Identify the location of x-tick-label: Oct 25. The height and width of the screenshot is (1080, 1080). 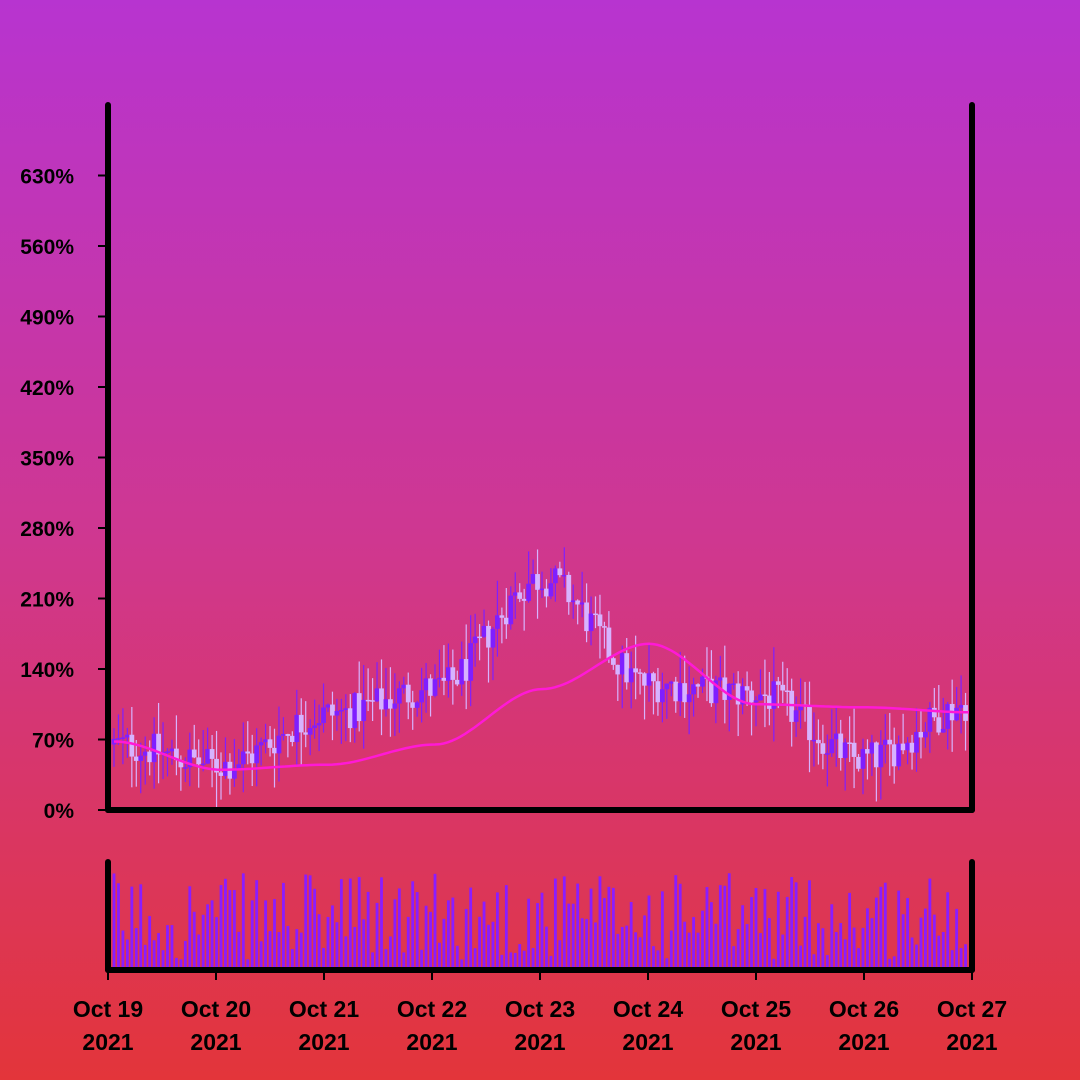
(756, 1009).